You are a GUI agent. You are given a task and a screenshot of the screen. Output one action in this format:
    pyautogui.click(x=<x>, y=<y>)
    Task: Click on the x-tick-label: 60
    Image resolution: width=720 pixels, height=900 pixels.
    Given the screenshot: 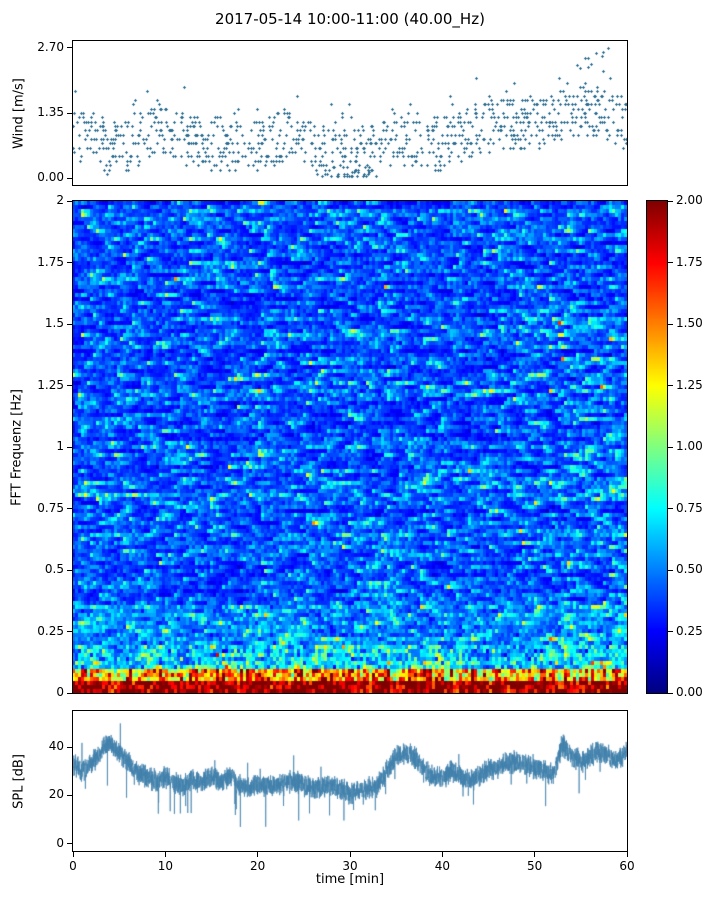 What is the action you would take?
    pyautogui.click(x=627, y=866)
    